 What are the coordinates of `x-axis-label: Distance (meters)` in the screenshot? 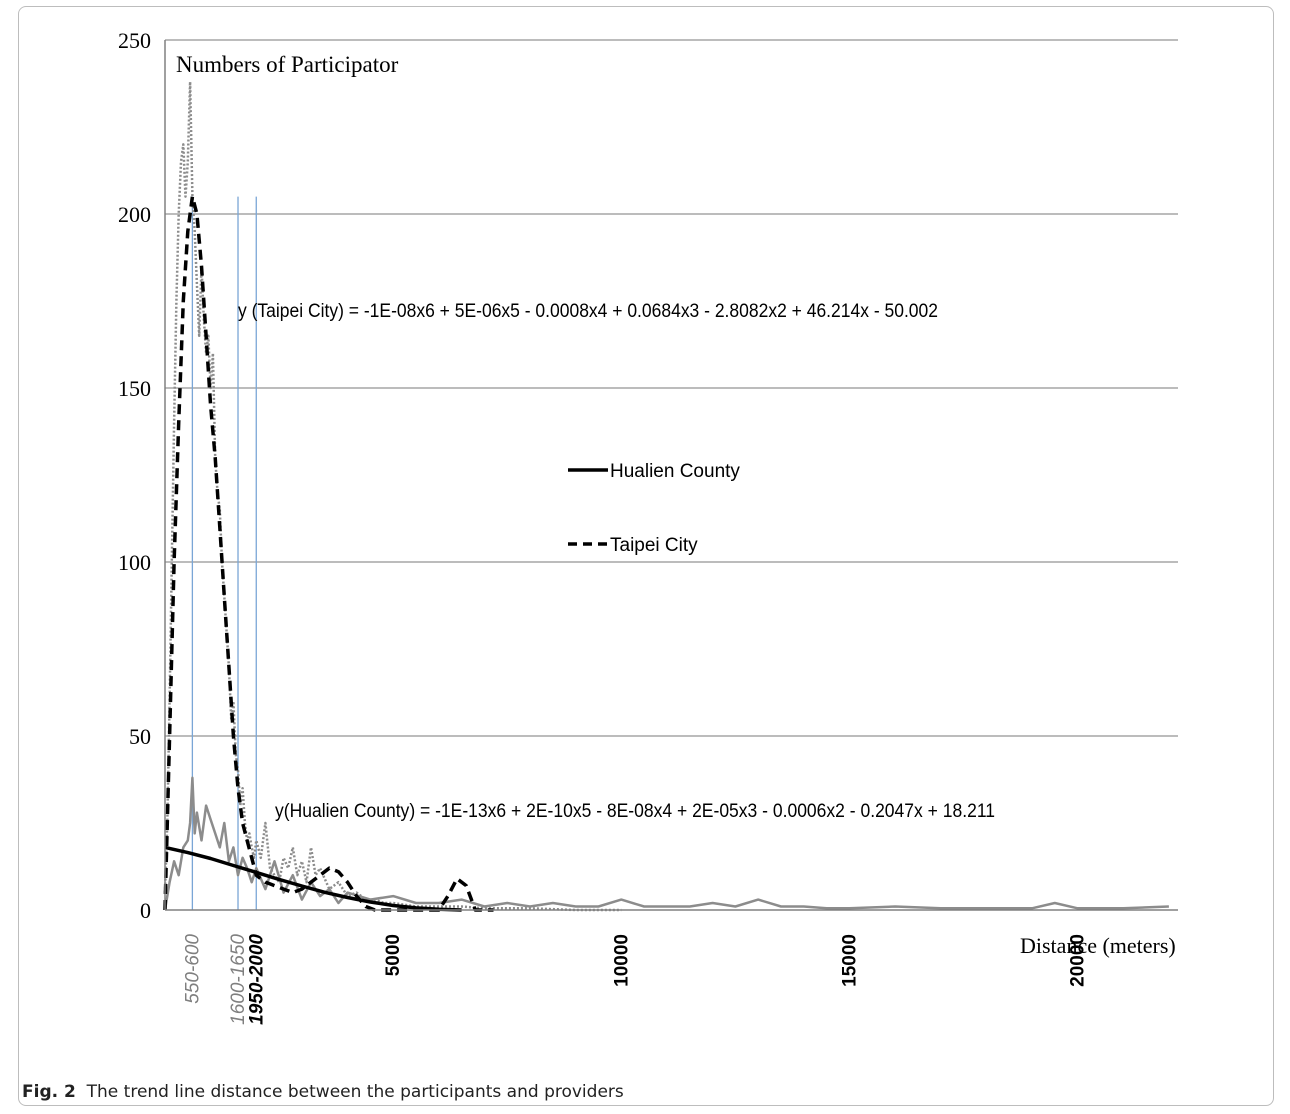 It's located at (1098, 945).